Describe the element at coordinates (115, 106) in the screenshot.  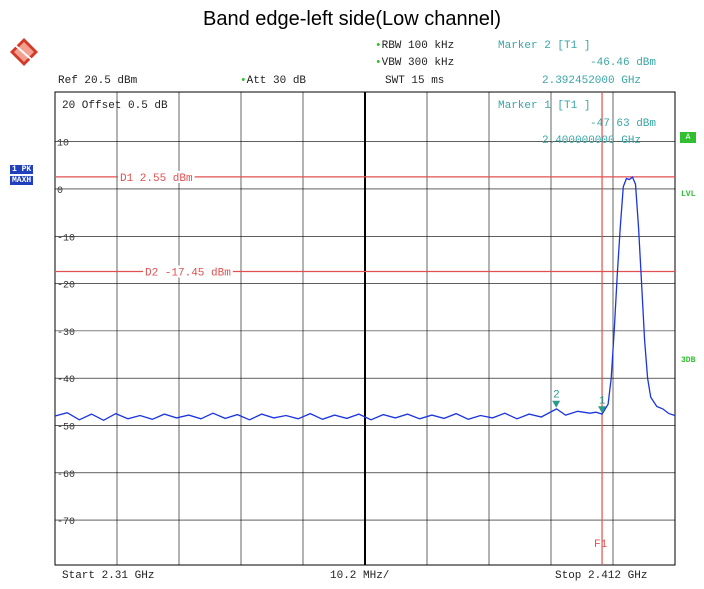
I see `offset-label: 20 Offset 0.5 dB` at that location.